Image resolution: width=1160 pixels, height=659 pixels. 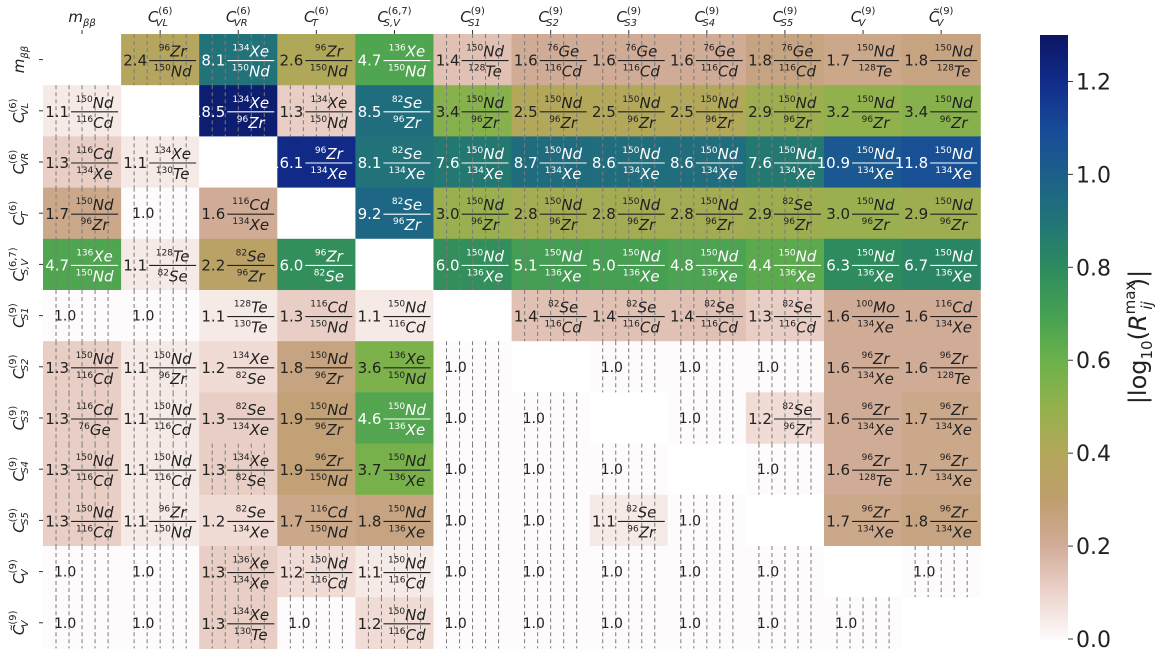 I want to click on cell-value: 1.3, so click(x=57, y=521).